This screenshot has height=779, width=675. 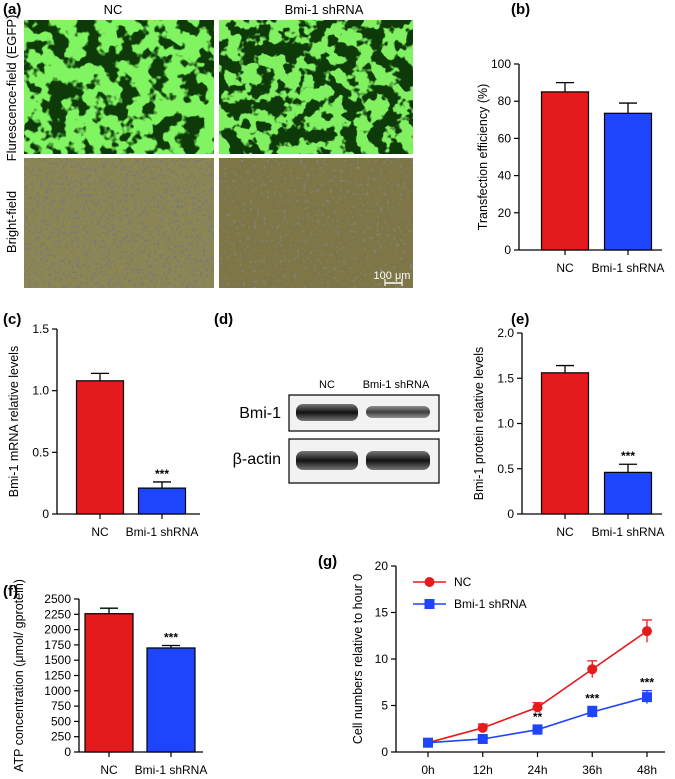 What do you see at coordinates (171, 638) in the screenshot?
I see `significance-f-1: ***` at bounding box center [171, 638].